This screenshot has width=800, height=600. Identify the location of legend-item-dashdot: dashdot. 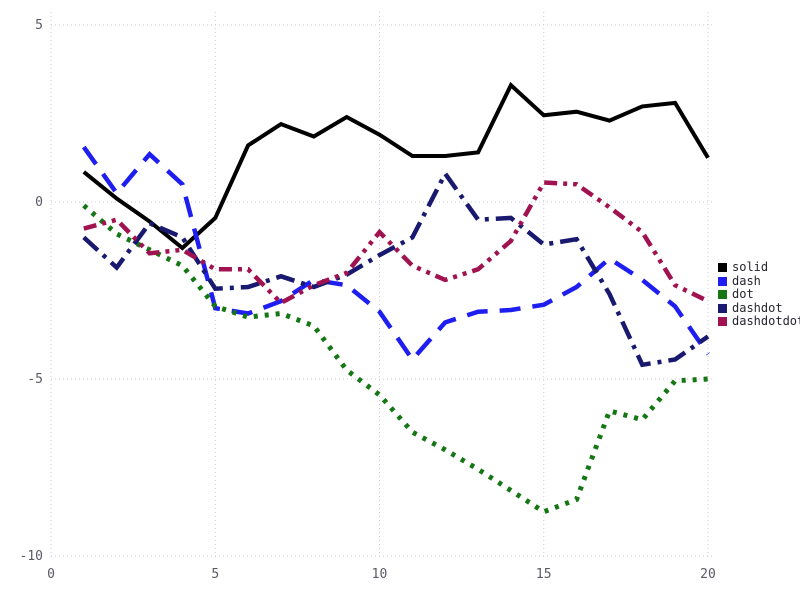
(759, 307).